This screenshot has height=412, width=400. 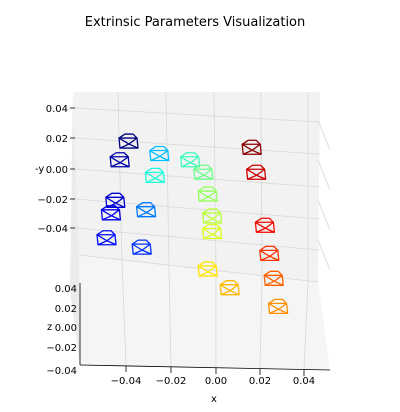 I want to click on axis-lines, so click(x=205, y=327).